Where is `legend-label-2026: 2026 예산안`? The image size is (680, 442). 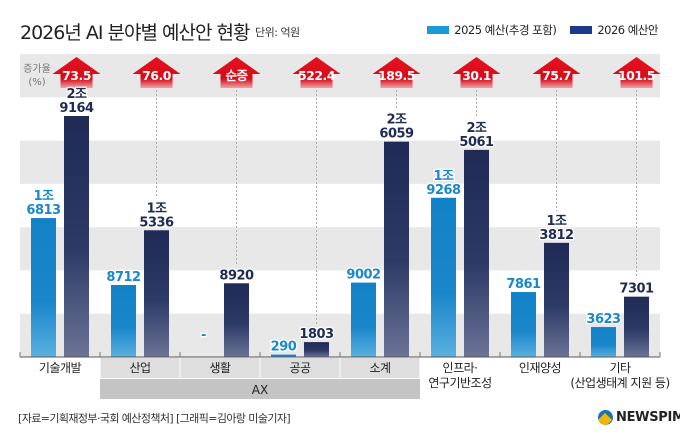 legend-label-2026: 2026 예산안 is located at coordinates (627, 30).